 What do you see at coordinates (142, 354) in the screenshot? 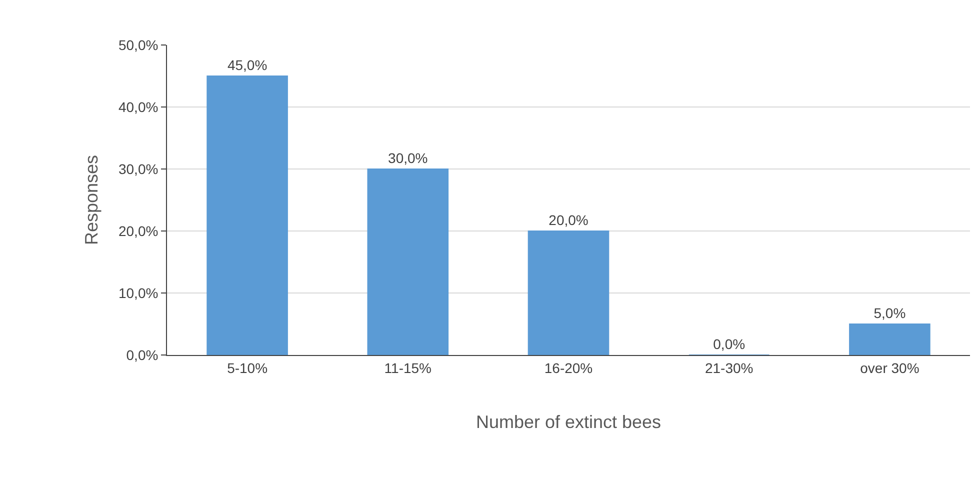
I see `y-tick-label: 0,0%` at bounding box center [142, 354].